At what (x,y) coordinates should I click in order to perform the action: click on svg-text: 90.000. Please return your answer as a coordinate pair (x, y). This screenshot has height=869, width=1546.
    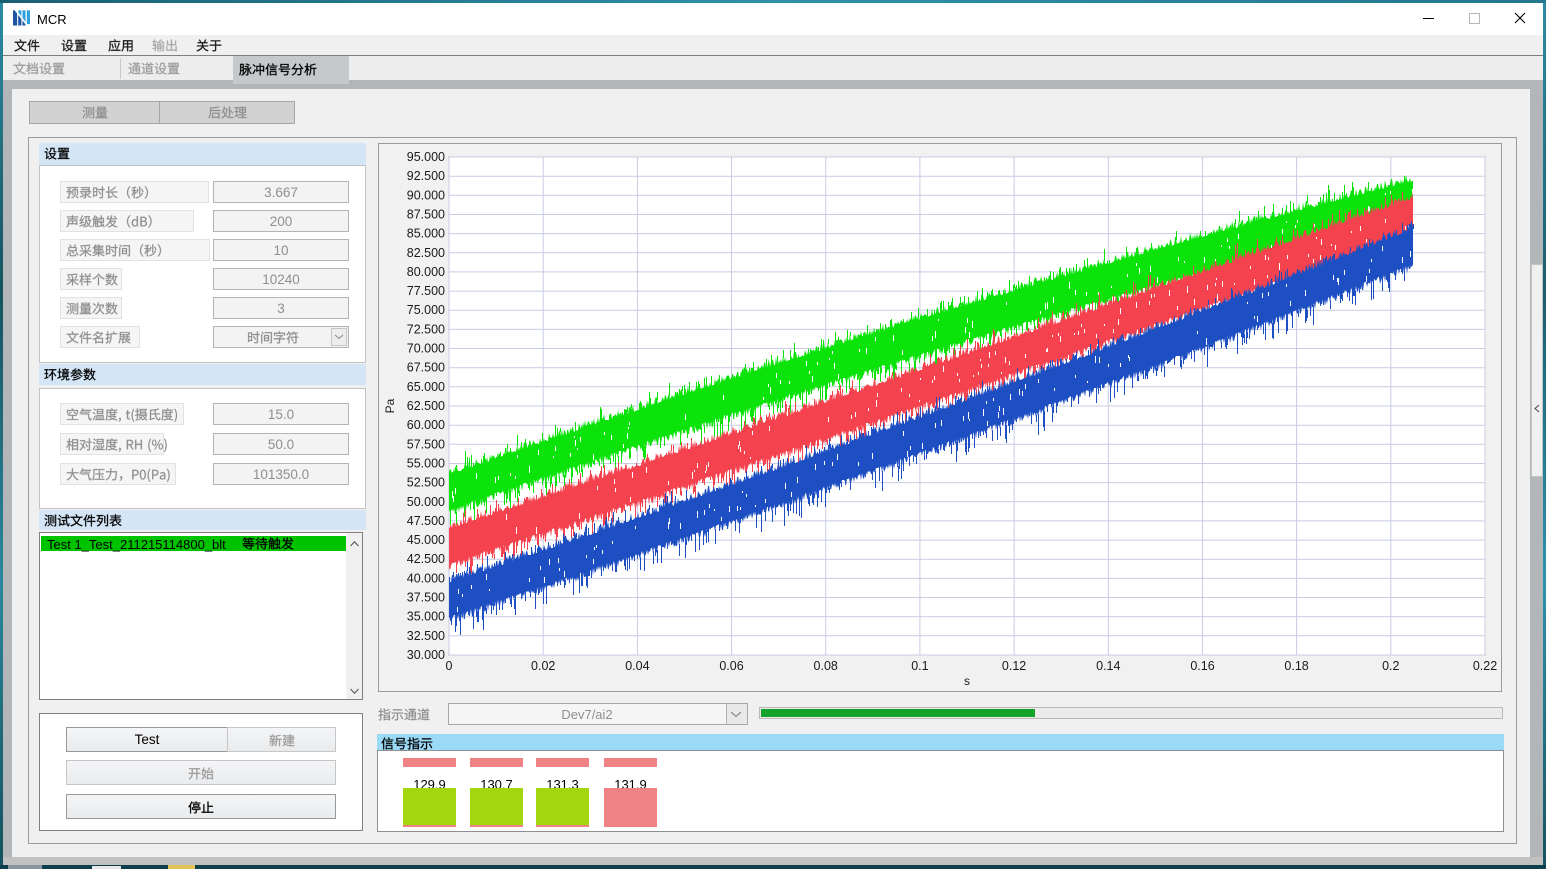
    Looking at the image, I should click on (426, 195).